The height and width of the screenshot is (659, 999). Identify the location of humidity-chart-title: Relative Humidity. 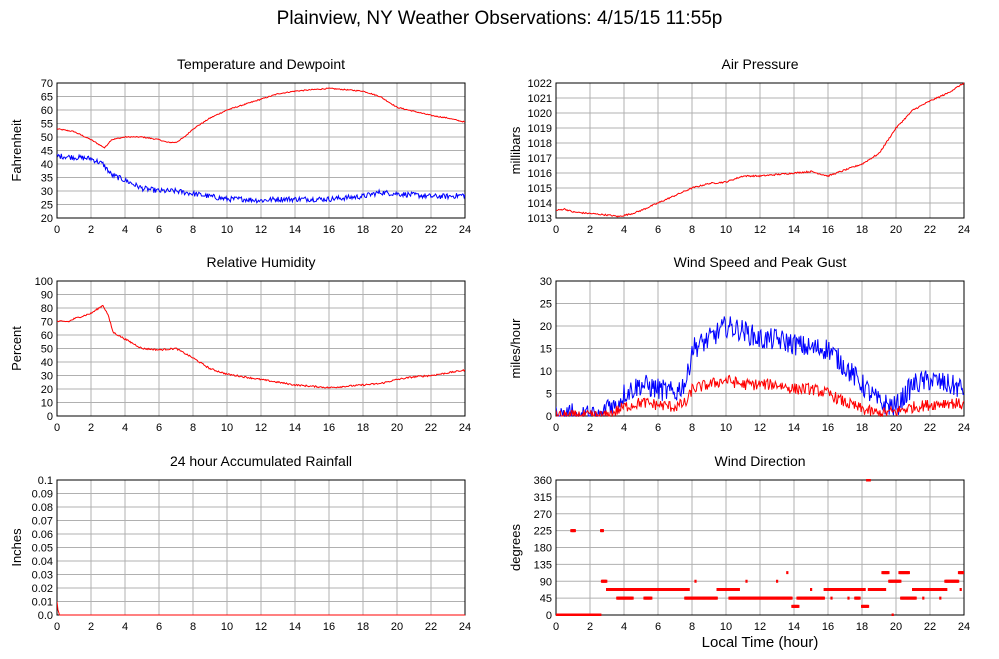
(261, 262).